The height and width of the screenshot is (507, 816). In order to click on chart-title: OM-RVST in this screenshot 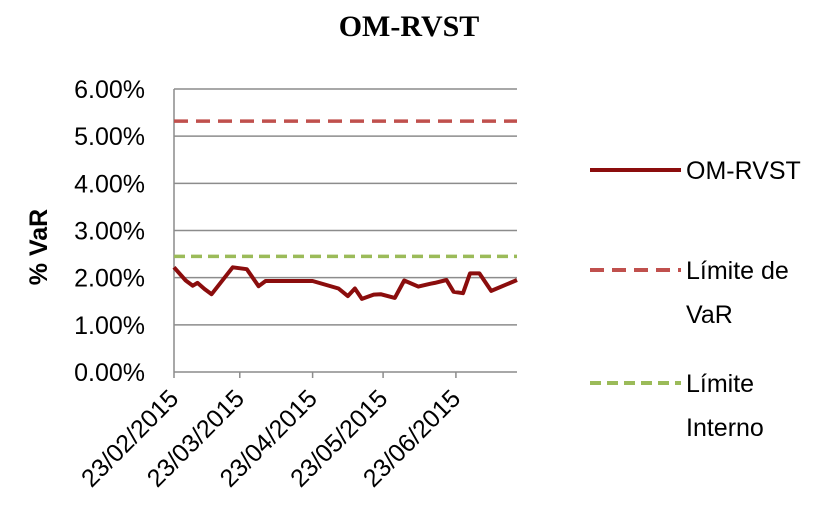, I will do `click(409, 26)`.